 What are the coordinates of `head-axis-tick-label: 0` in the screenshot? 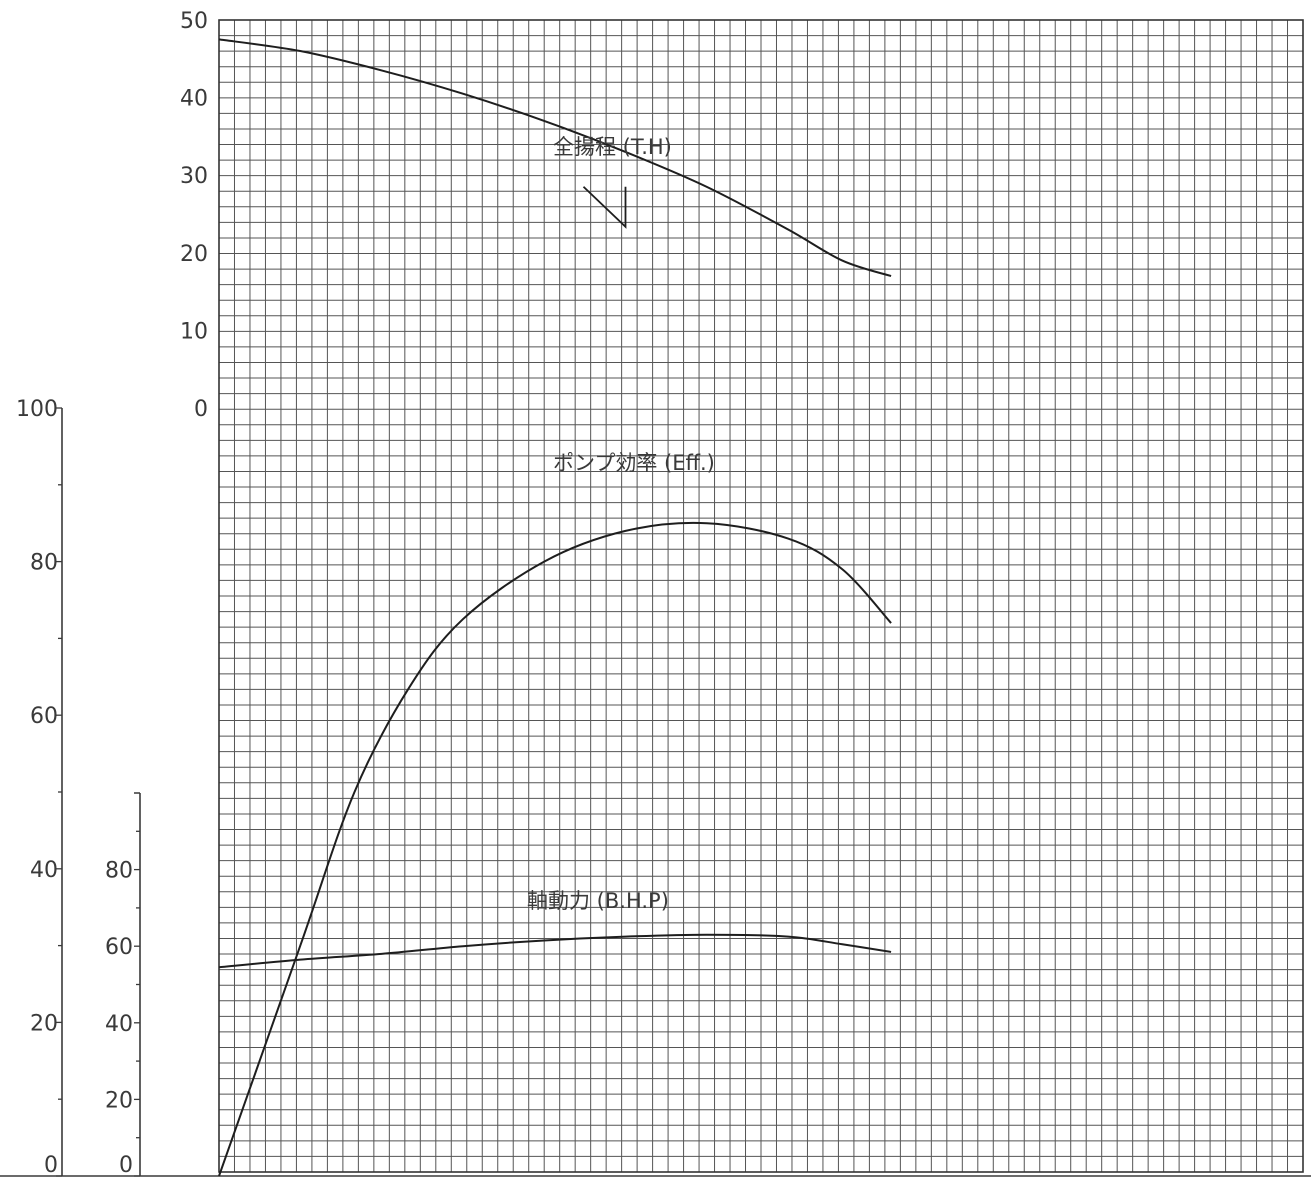 It's located at (201, 409).